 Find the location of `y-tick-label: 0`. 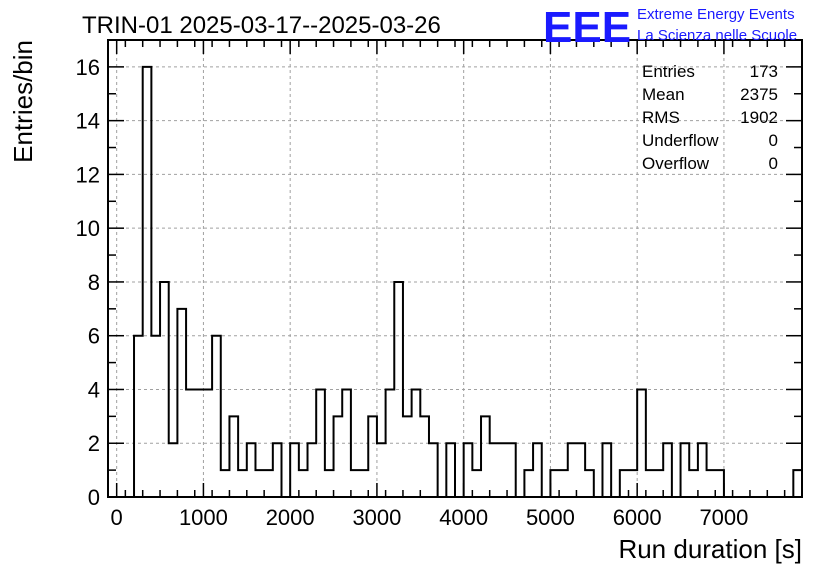

y-tick-label: 0 is located at coordinates (94, 497).